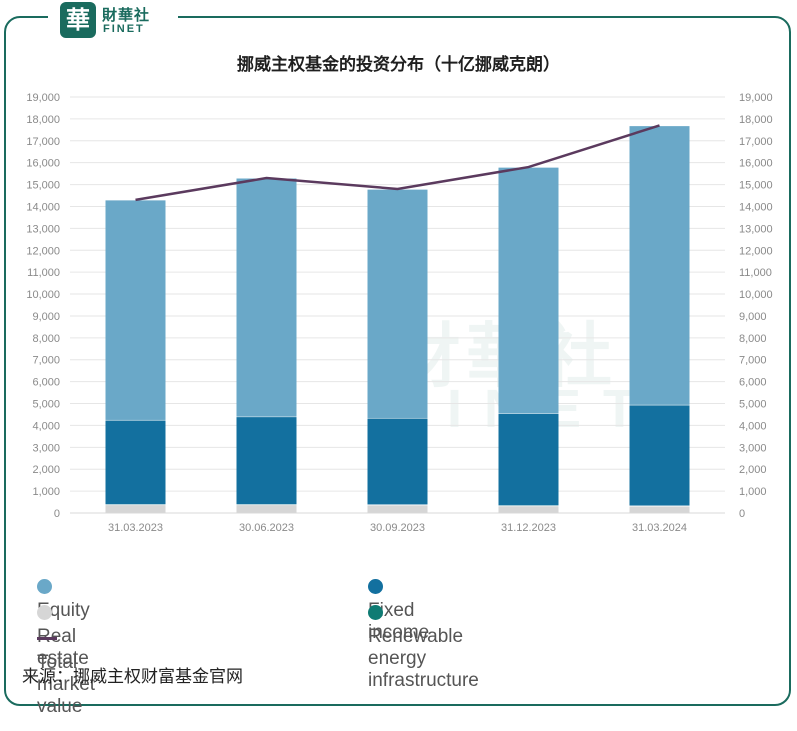 This screenshot has width=797, height=731. Describe the element at coordinates (756, 120) in the screenshot. I see `y-tick-label-right: 18,000` at that location.